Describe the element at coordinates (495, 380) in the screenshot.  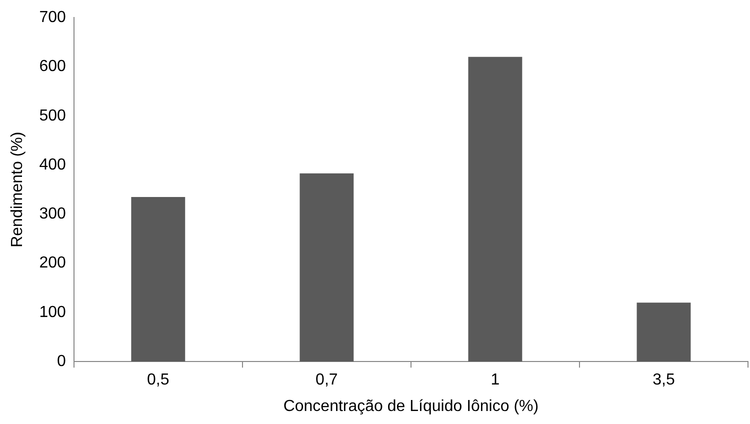
I see `x-tick-label: 1` at that location.